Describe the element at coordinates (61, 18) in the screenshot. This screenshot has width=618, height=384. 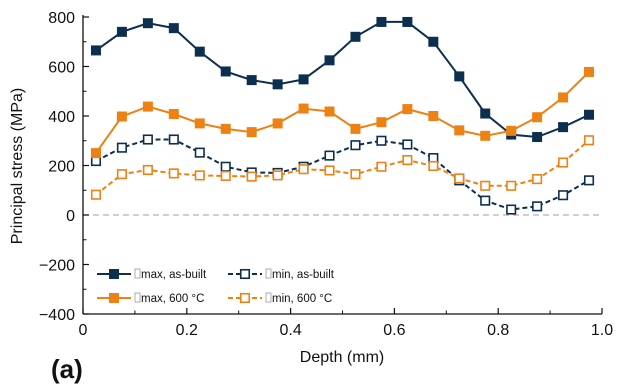
I see `y-tick-label: 800` at that location.